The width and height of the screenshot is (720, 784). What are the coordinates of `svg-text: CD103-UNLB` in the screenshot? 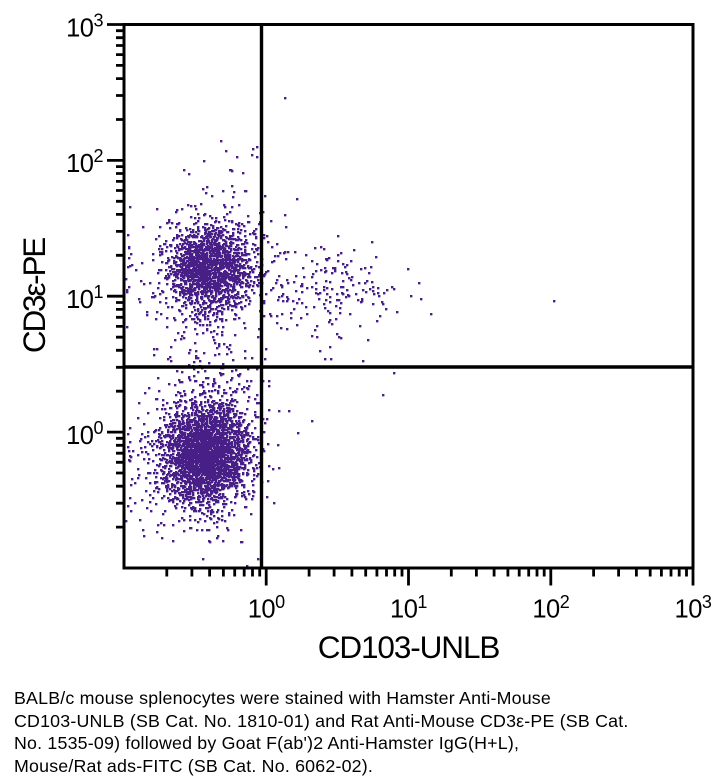 It's located at (409, 647).